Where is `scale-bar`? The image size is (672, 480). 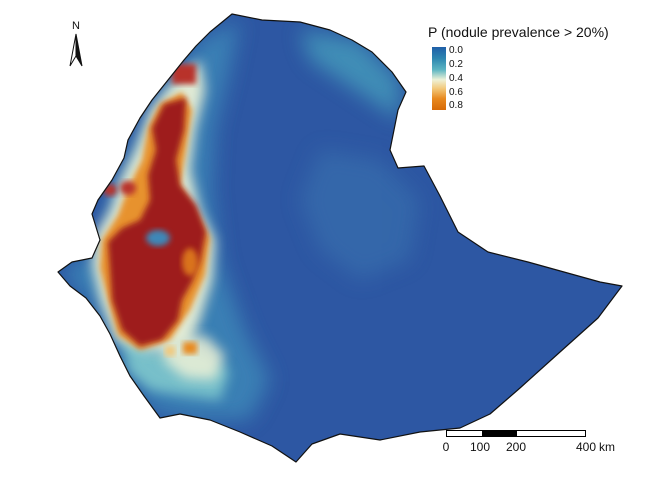
scale-bar is located at coordinates (516, 433).